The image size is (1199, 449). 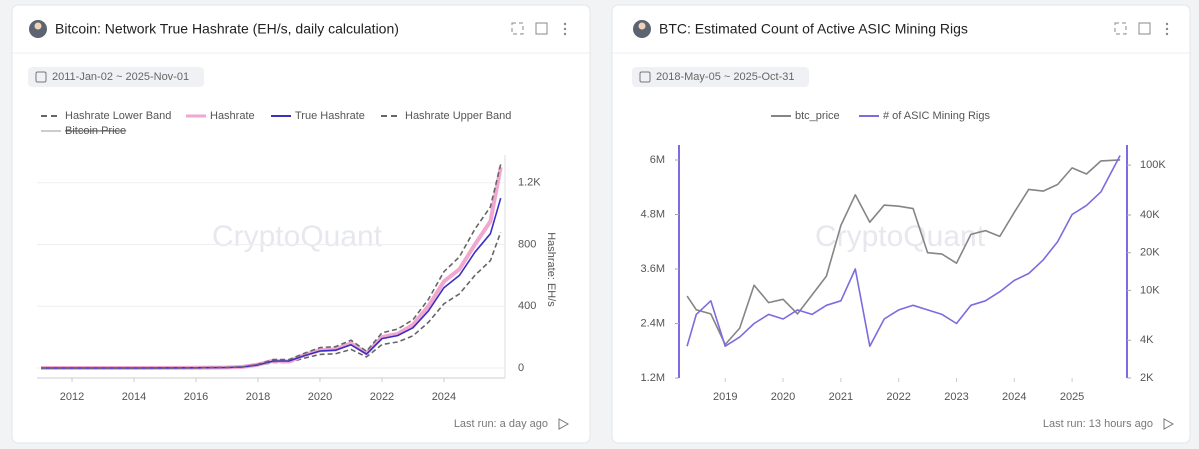 I want to click on legend-label: Hashrate Lower Band, so click(x=118, y=116).